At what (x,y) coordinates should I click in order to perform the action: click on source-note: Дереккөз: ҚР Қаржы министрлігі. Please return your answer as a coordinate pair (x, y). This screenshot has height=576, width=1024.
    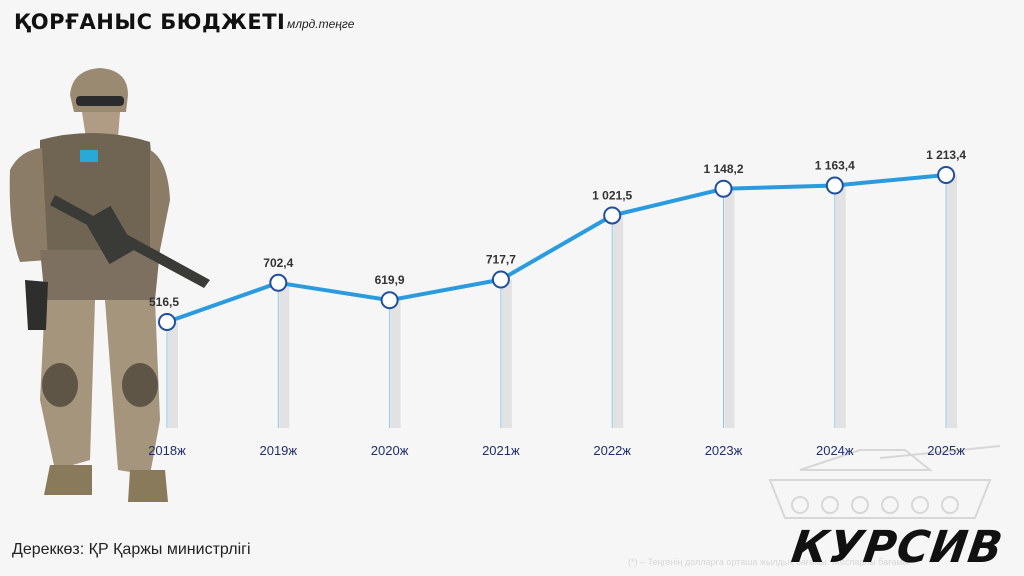
    Looking at the image, I should click on (131, 549).